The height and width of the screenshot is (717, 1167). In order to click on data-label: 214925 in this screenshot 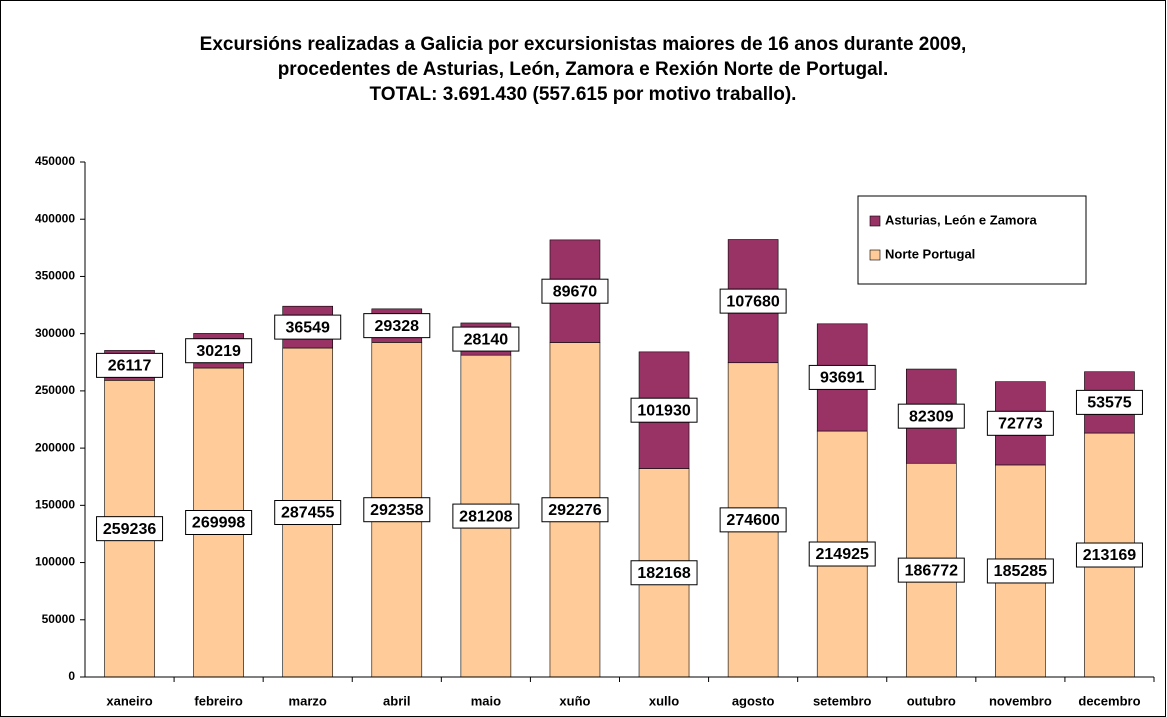, I will do `click(842, 554)`.